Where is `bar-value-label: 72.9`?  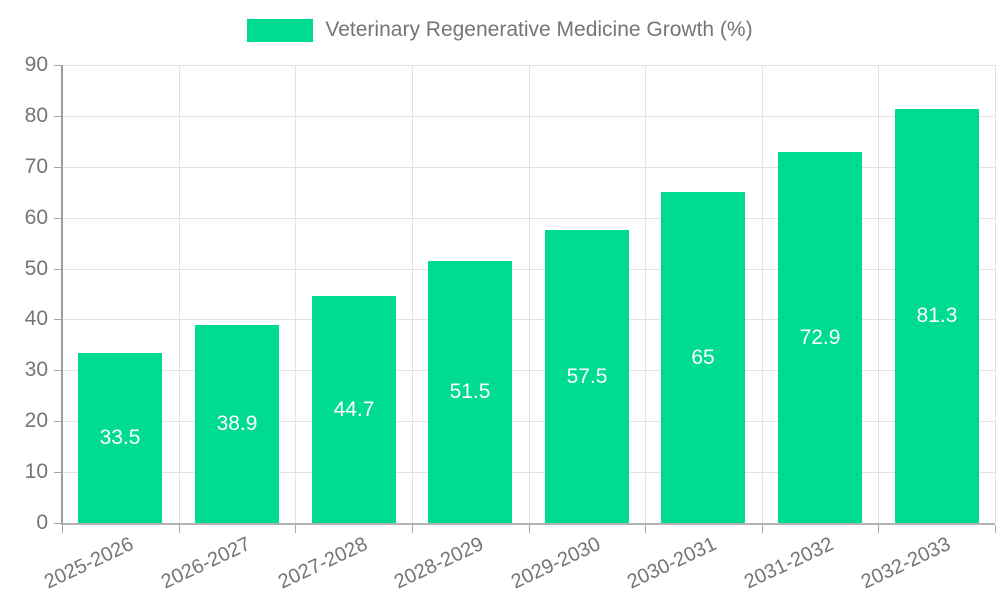
bar-value-label: 72.9 is located at coordinates (820, 337).